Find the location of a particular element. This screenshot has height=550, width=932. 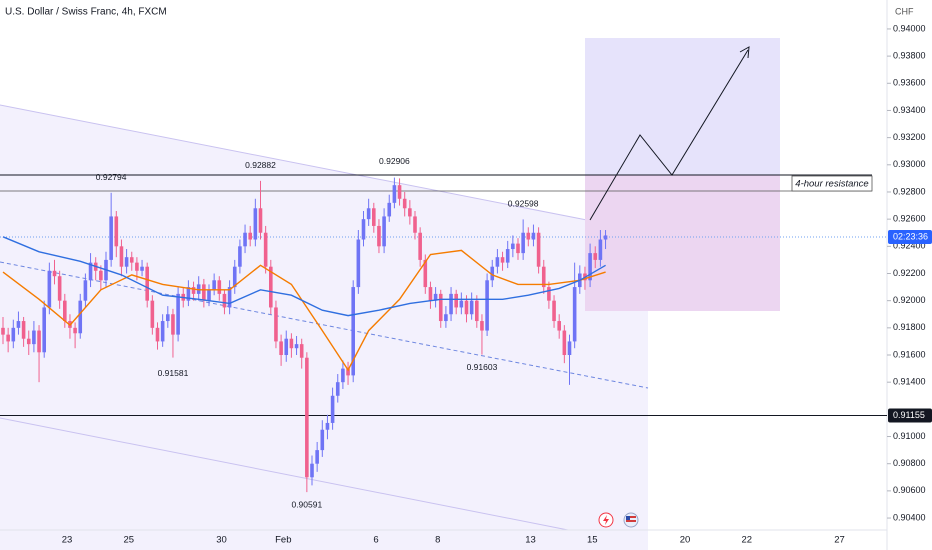

projection-arrow is located at coordinates (744, 52).